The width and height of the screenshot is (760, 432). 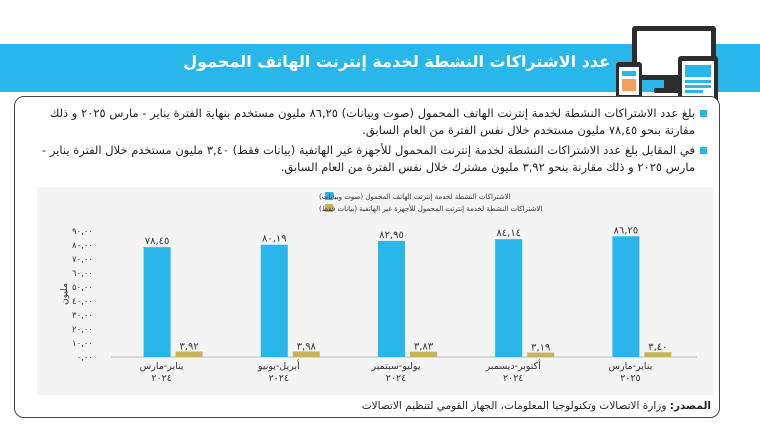 I want to click on x-tick-label: أكتوبر-ديسمبر, so click(x=513, y=365).